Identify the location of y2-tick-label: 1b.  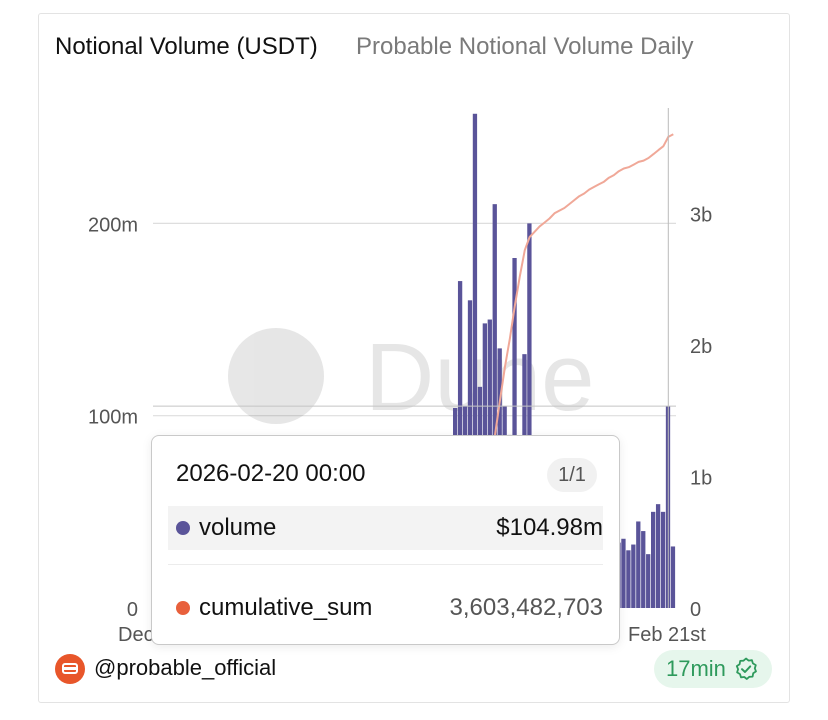
(701, 478).